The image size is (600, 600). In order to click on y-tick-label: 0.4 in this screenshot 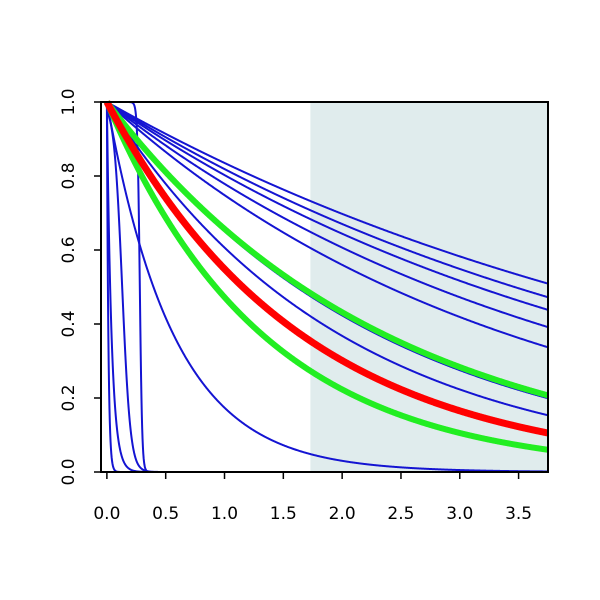, I will do `click(69, 323)`.